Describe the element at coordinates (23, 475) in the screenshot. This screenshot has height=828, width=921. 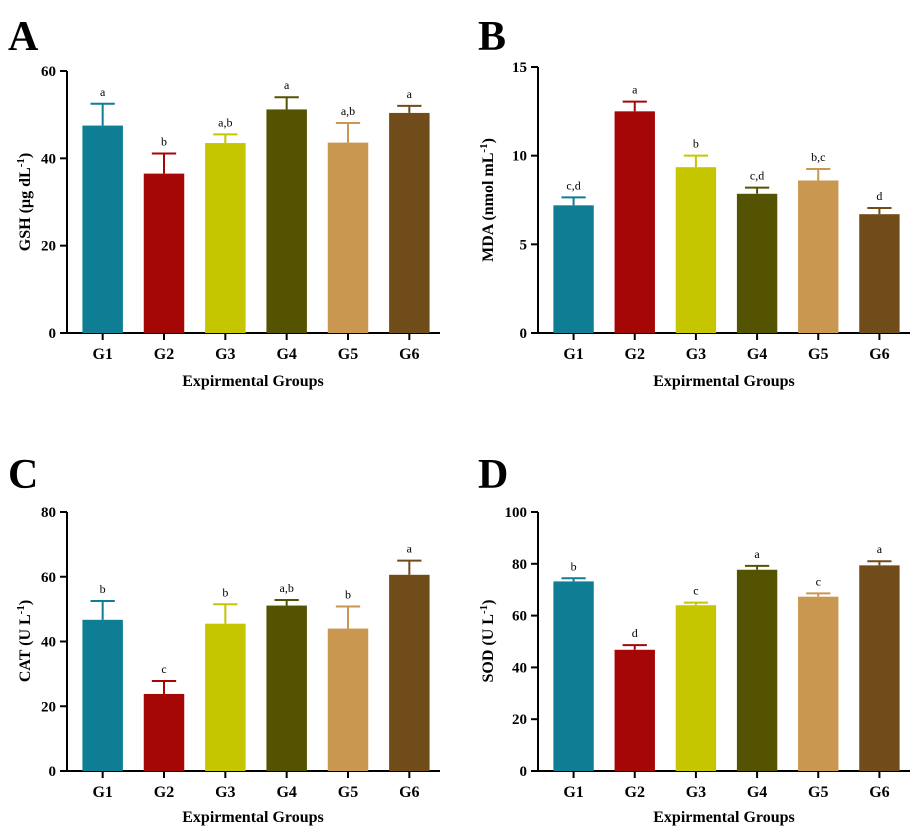
I see `panel-letter-c: C` at that location.